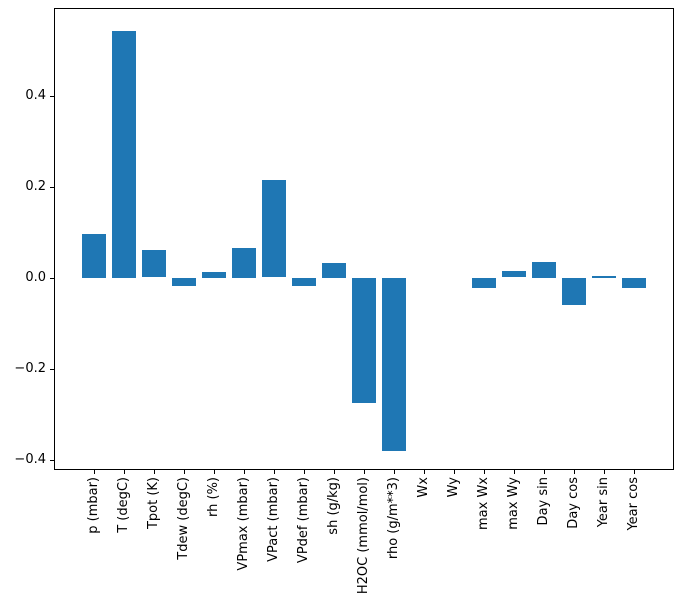 This screenshot has width=683, height=616. What do you see at coordinates (214, 275) in the screenshot?
I see `bar-rh (%)` at bounding box center [214, 275].